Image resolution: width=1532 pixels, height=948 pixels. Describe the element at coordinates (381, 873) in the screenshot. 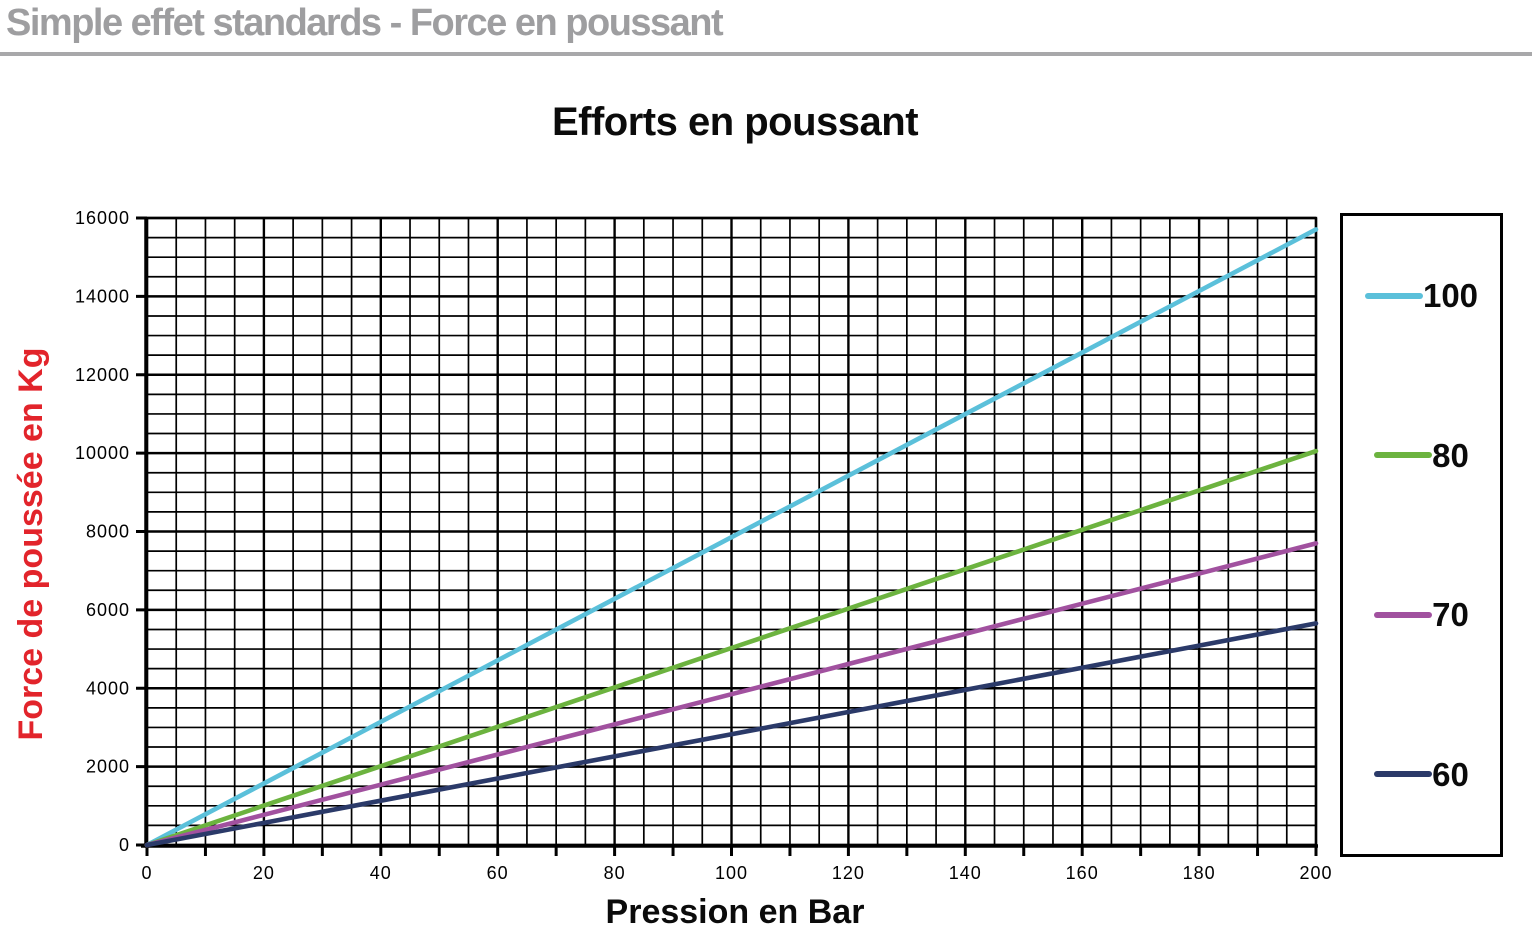

I see `x-tick-label: 40` at that location.